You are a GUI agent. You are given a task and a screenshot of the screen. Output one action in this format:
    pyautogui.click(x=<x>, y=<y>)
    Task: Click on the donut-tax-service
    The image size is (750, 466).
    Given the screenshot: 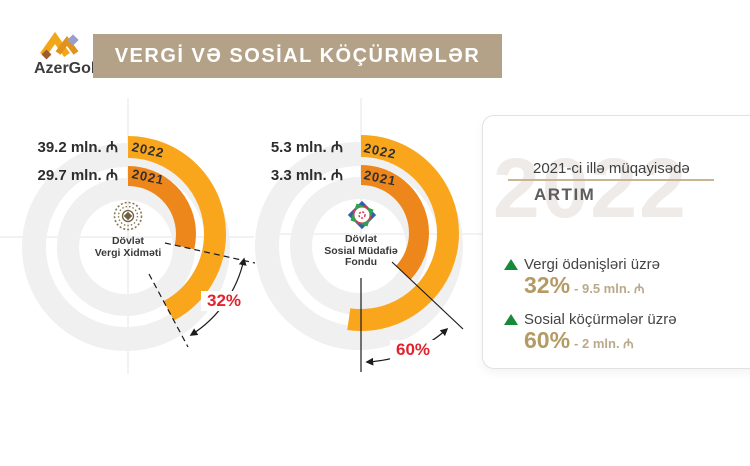 What is the action you would take?
    pyautogui.click(x=139, y=243)
    